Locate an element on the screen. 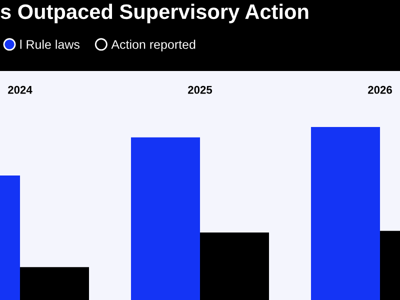 The image size is (400, 300). chart-title: s Outpaced Supervisory Action is located at coordinates (154, 14).